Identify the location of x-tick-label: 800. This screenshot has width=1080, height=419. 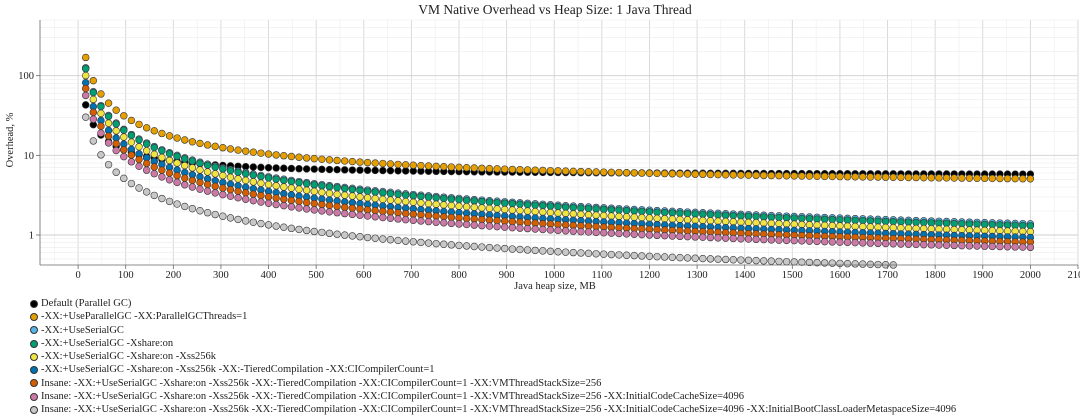
(459, 275).